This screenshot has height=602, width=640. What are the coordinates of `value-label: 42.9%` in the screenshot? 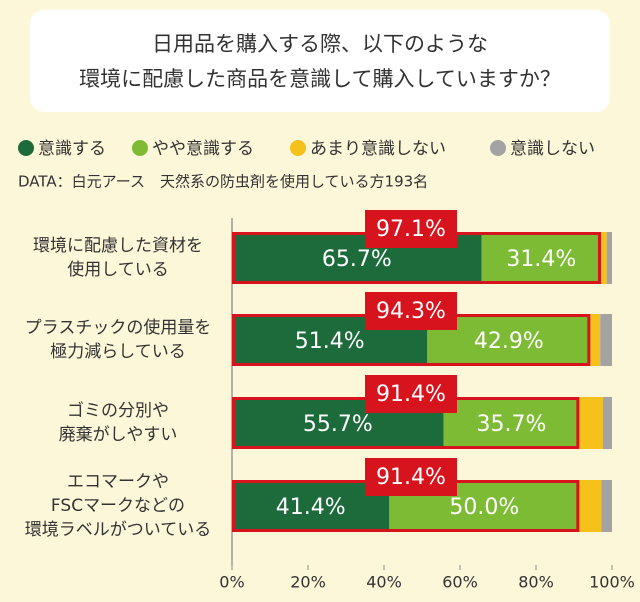 It's located at (509, 341).